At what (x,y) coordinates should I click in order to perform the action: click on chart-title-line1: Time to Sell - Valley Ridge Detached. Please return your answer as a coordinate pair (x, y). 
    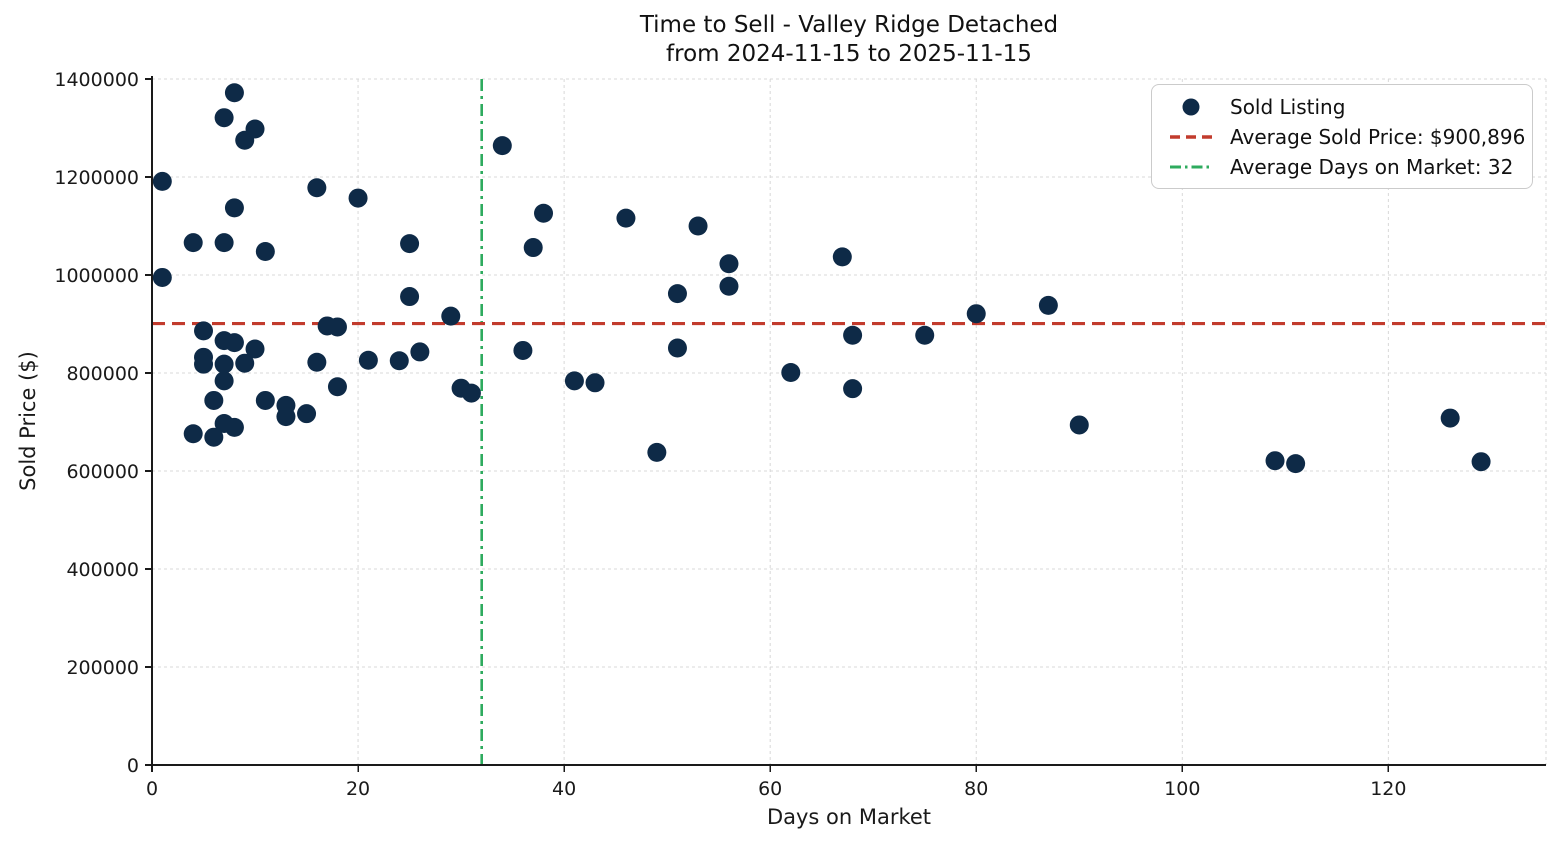
    Looking at the image, I should click on (849, 25).